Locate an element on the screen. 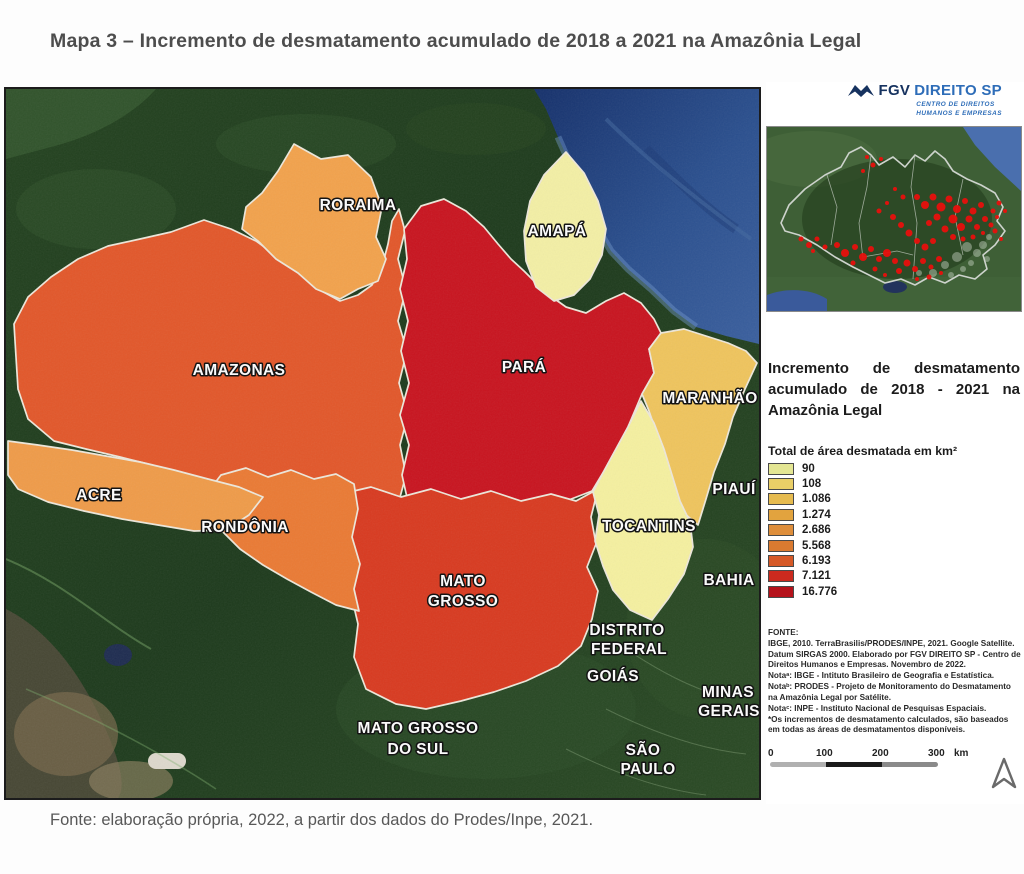  inset-cleared-texture is located at coordinates (954, 256).